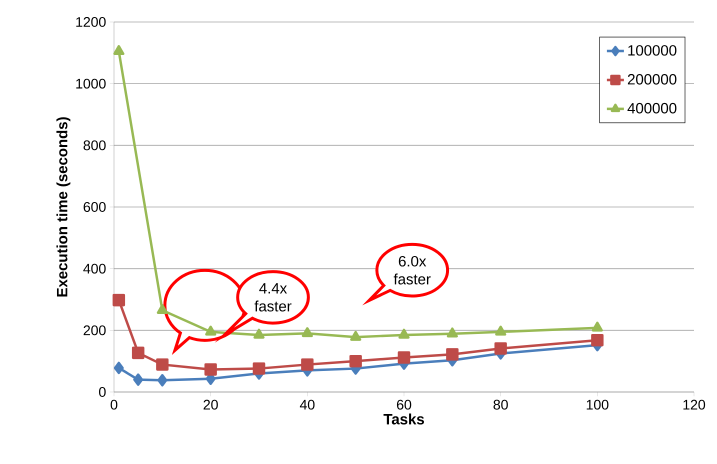 The width and height of the screenshot is (717, 464). I want to click on x-tick-label: 100, so click(597, 405).